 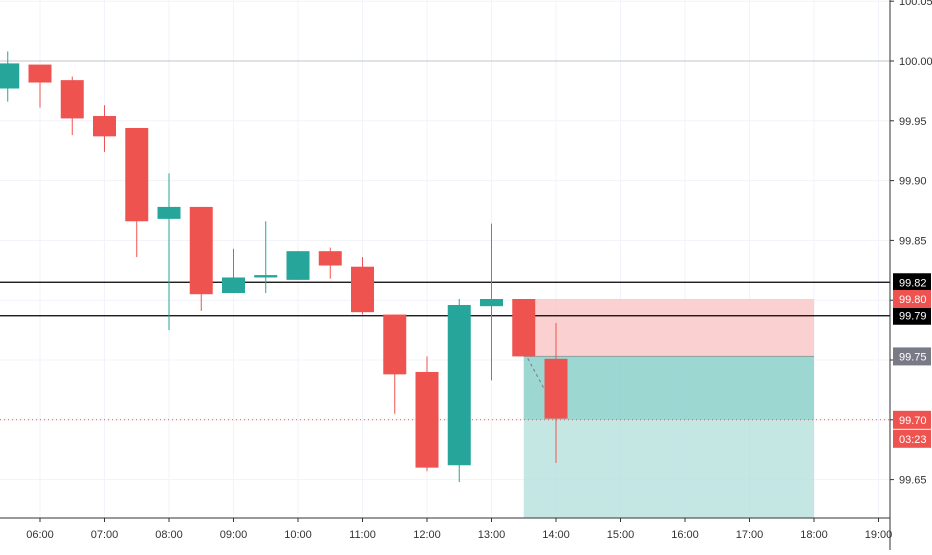 I want to click on bar-countdown-tag: 03:23, so click(x=912, y=438).